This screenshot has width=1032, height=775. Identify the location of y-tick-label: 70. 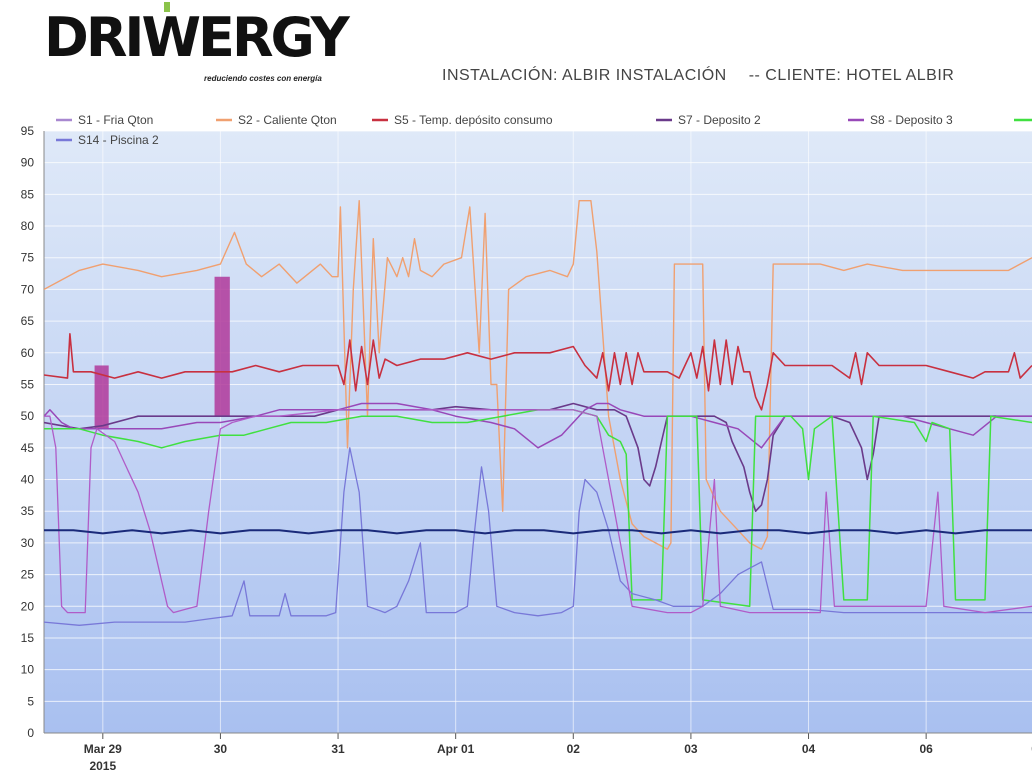
(28, 289).